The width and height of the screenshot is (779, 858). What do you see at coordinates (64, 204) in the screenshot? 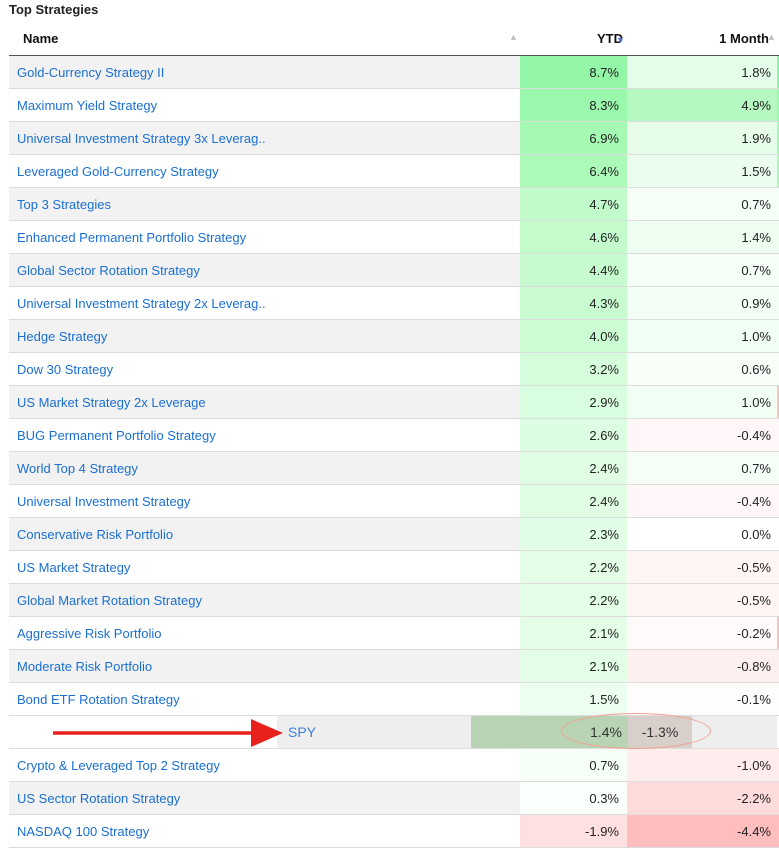
I see `strategy-link: Top 3 Strategies` at bounding box center [64, 204].